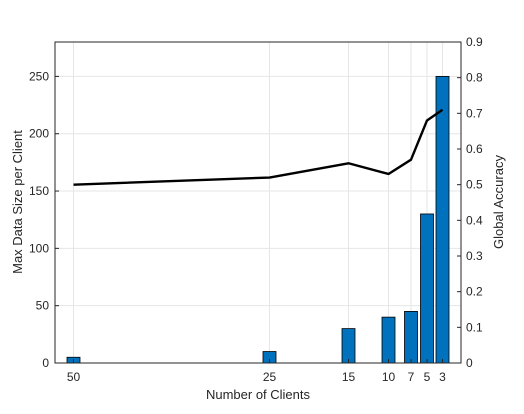 This screenshot has height=414, width=524. I want to click on left-tick-label: 150, so click(39, 191).